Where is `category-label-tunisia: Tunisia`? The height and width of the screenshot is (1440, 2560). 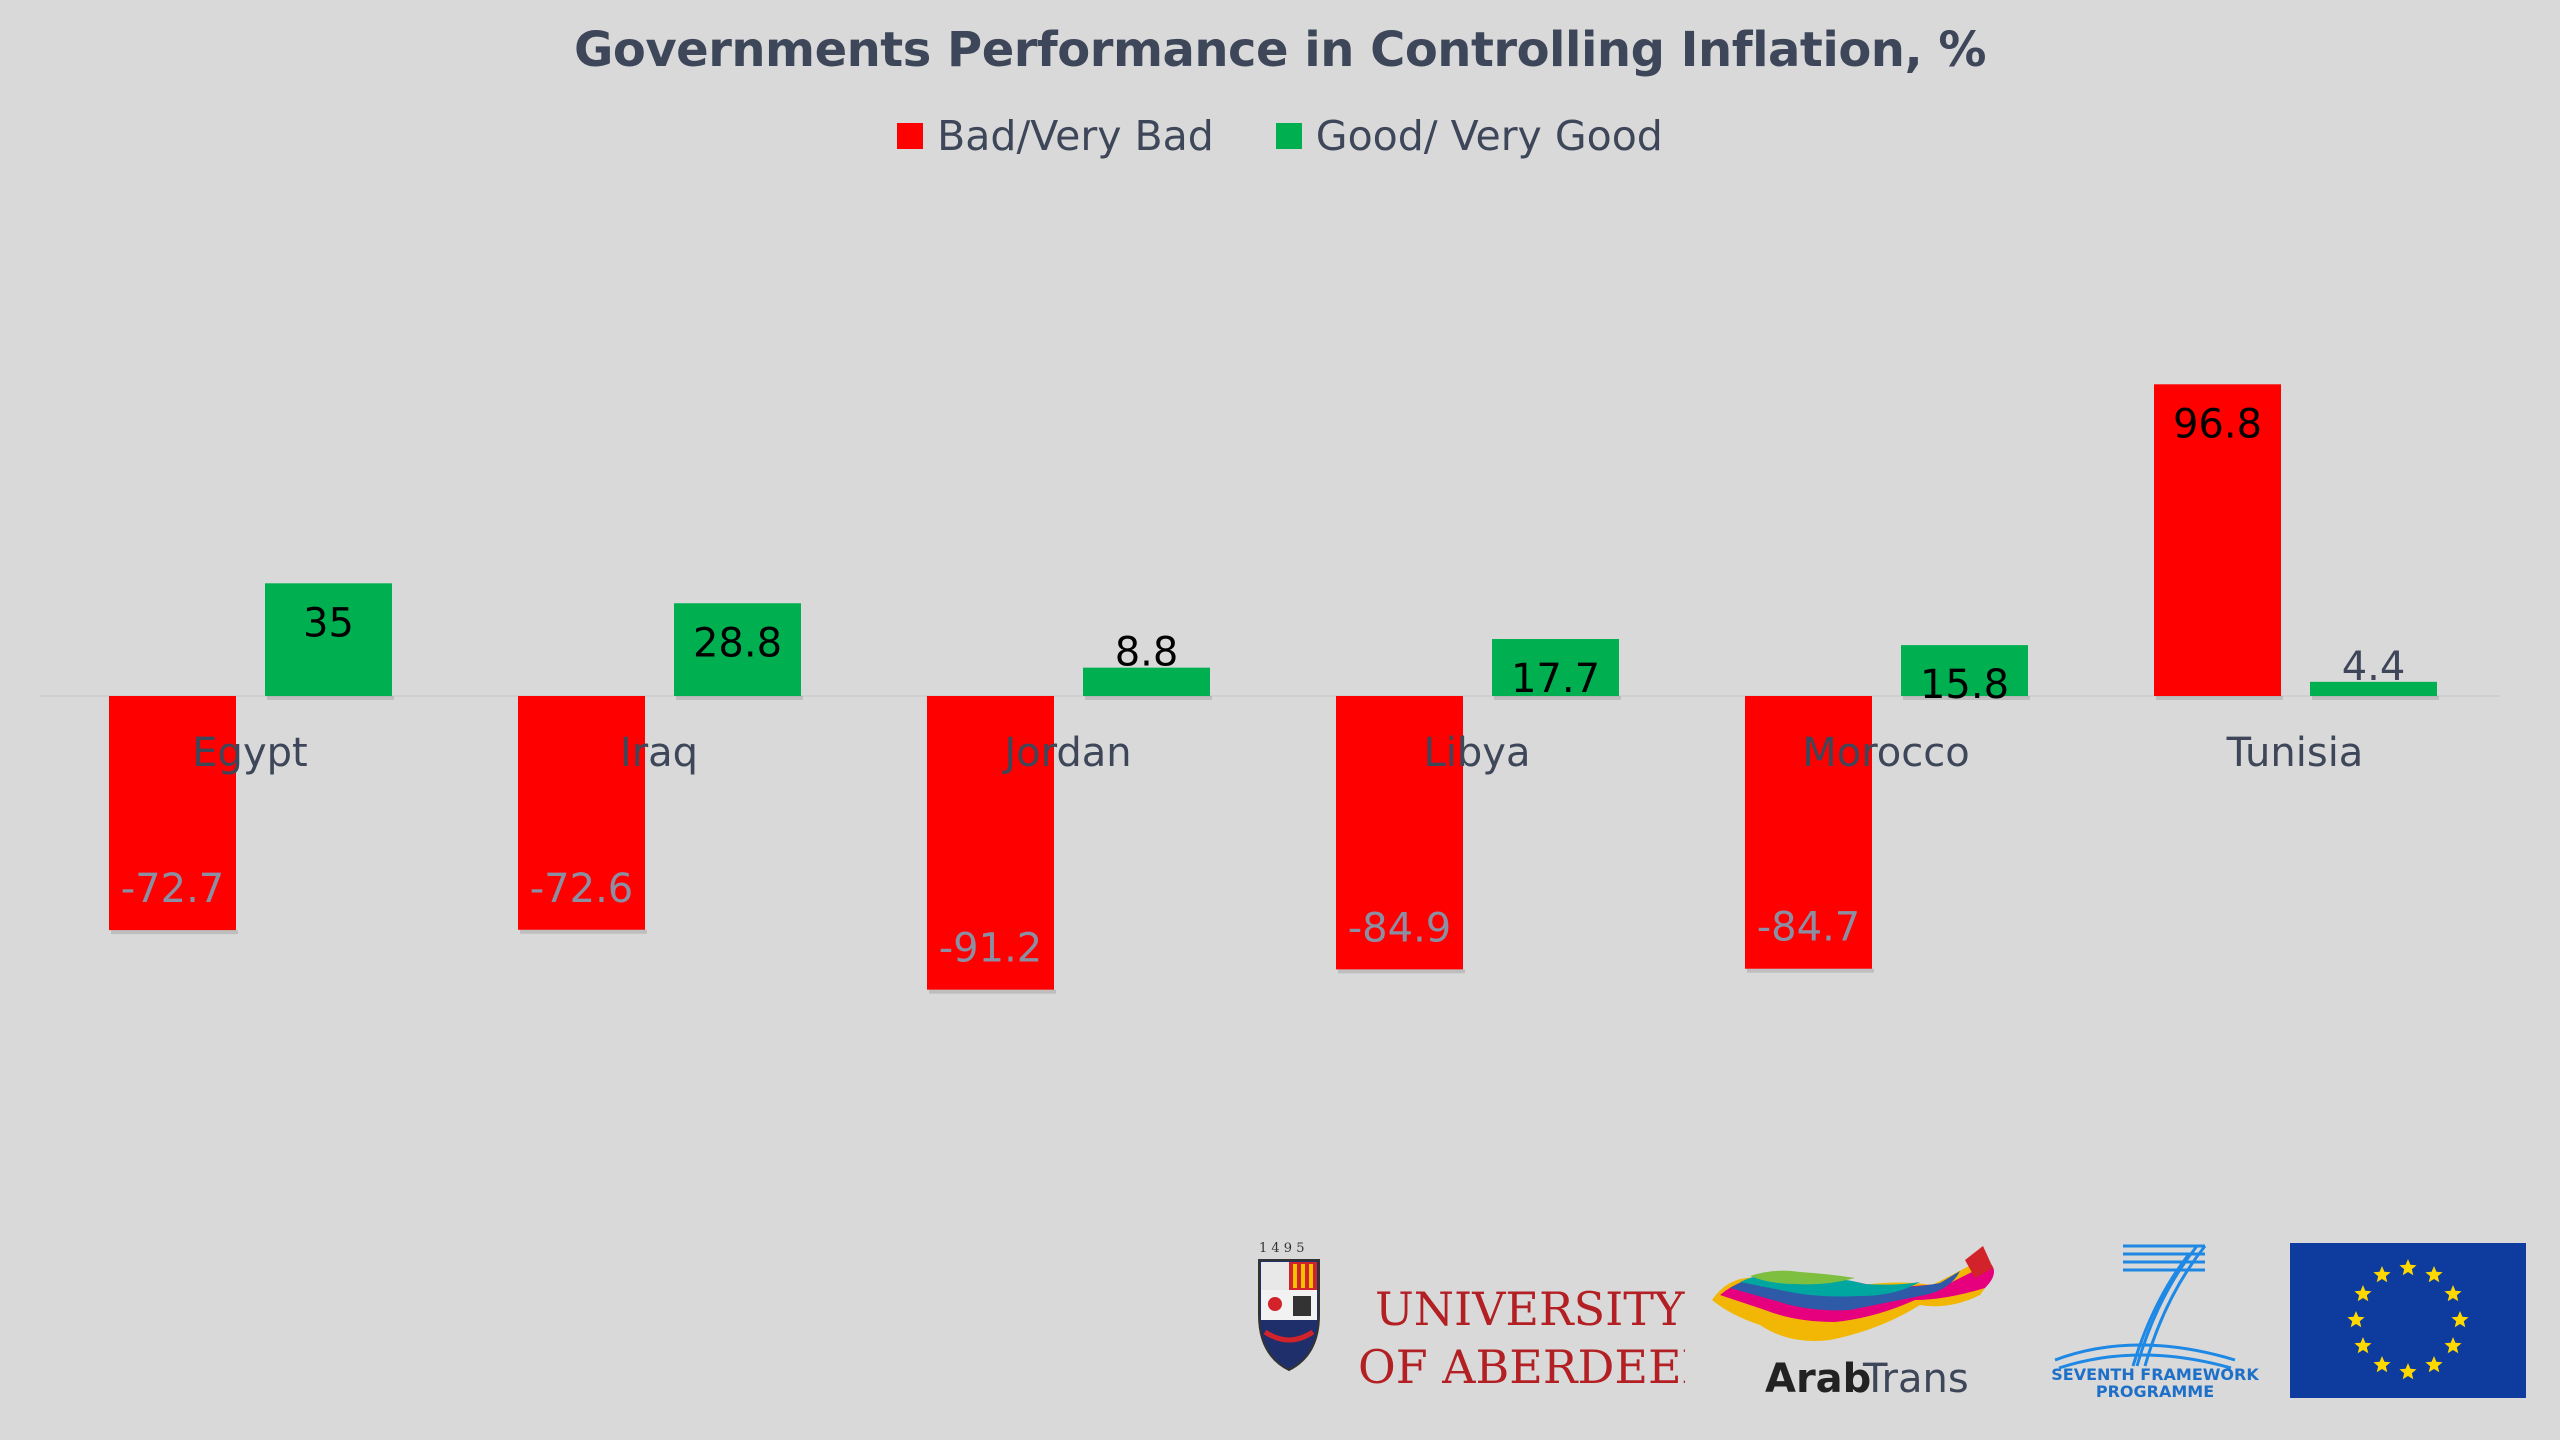 category-label-tunisia: Tunisia is located at coordinates (2295, 753).